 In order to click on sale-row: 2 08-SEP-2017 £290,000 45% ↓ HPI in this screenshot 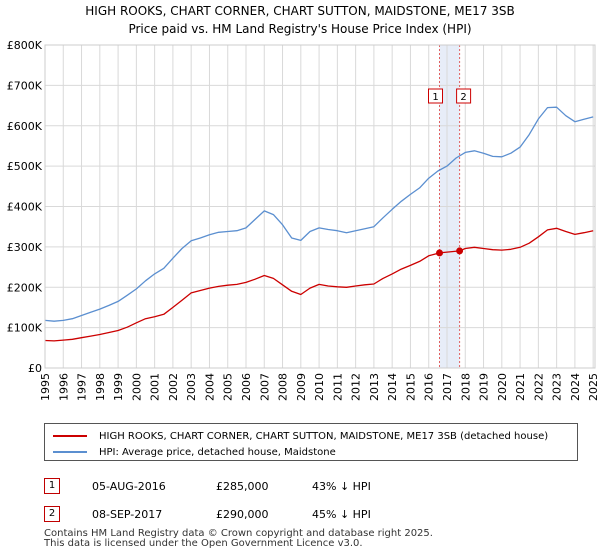, I will do `click(314, 515)`.